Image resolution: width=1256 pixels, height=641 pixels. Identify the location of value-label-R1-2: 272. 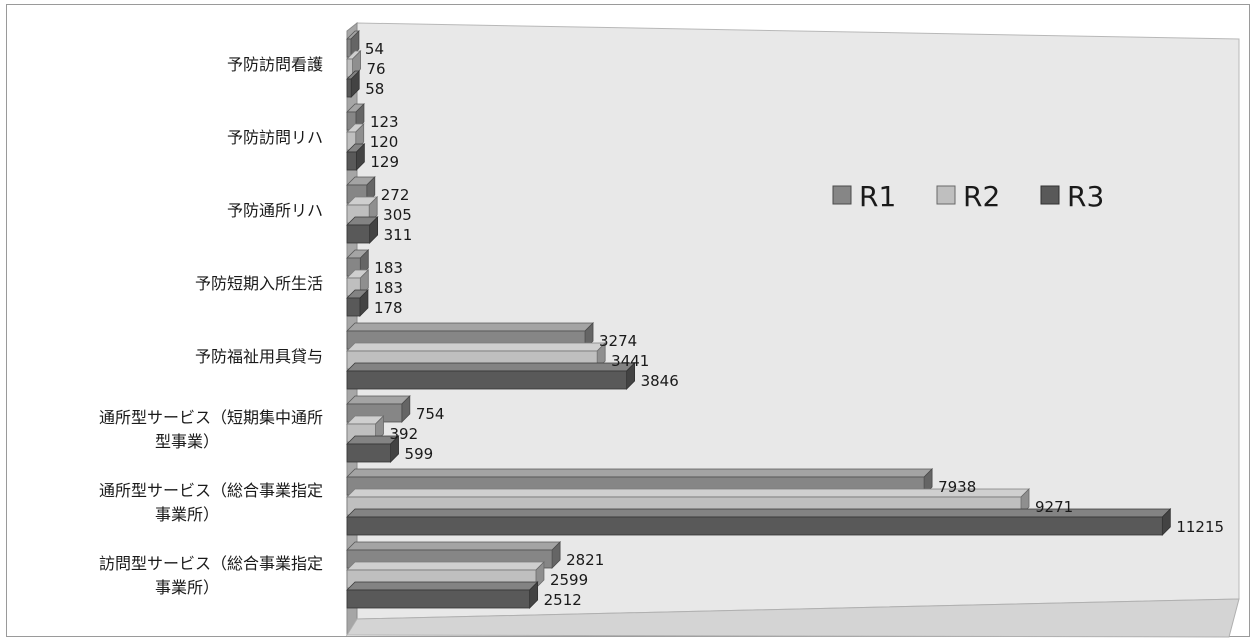
(395, 195).